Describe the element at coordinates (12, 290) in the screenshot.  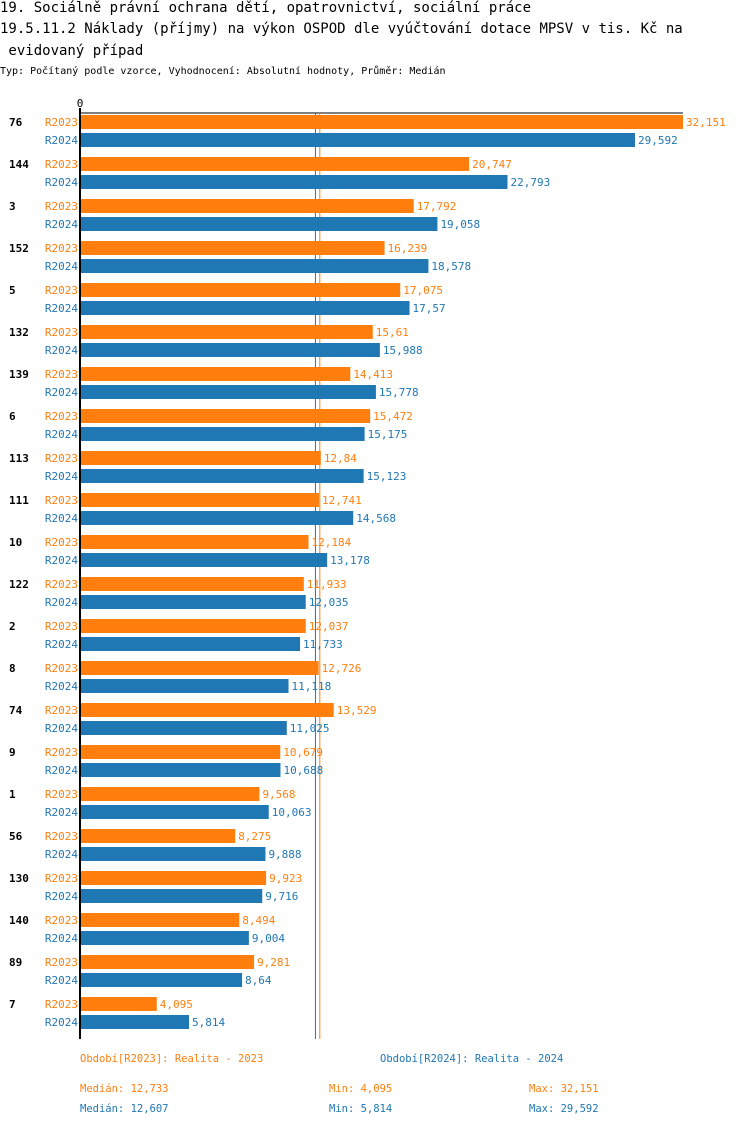
I see `category-label: 5` at that location.